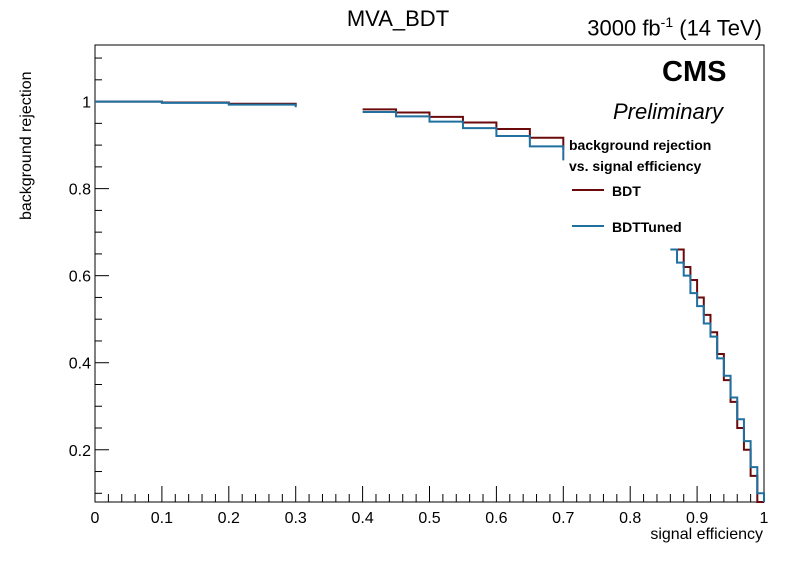  What do you see at coordinates (697, 518) in the screenshot?
I see `x-tick-label: 0.9` at bounding box center [697, 518].